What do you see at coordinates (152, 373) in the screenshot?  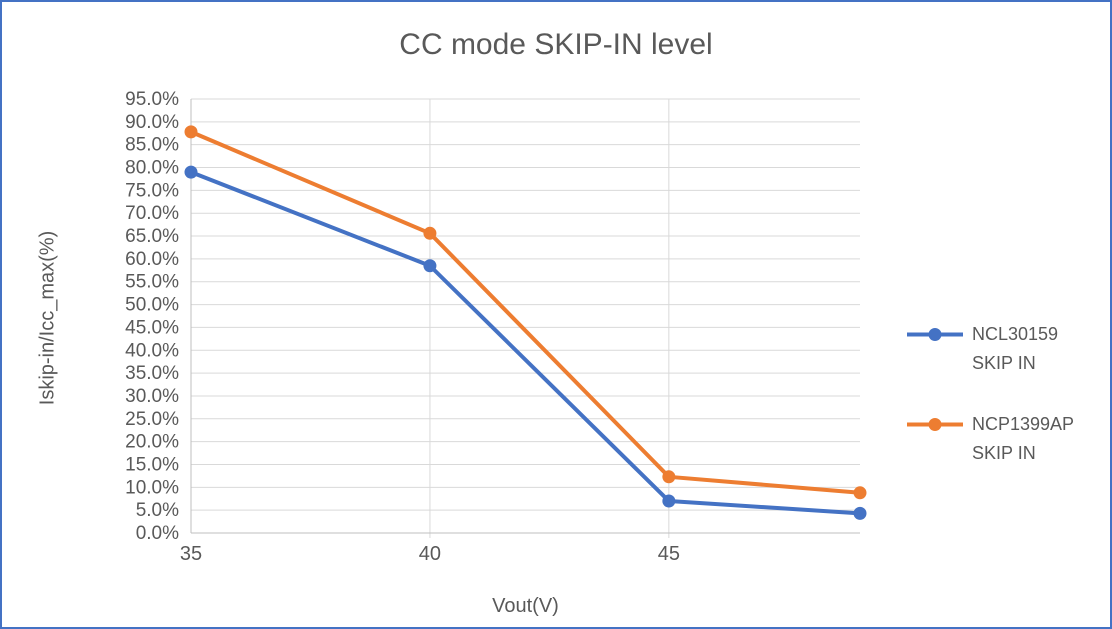 I see `y-tick-label: 35.0%` at bounding box center [152, 373].